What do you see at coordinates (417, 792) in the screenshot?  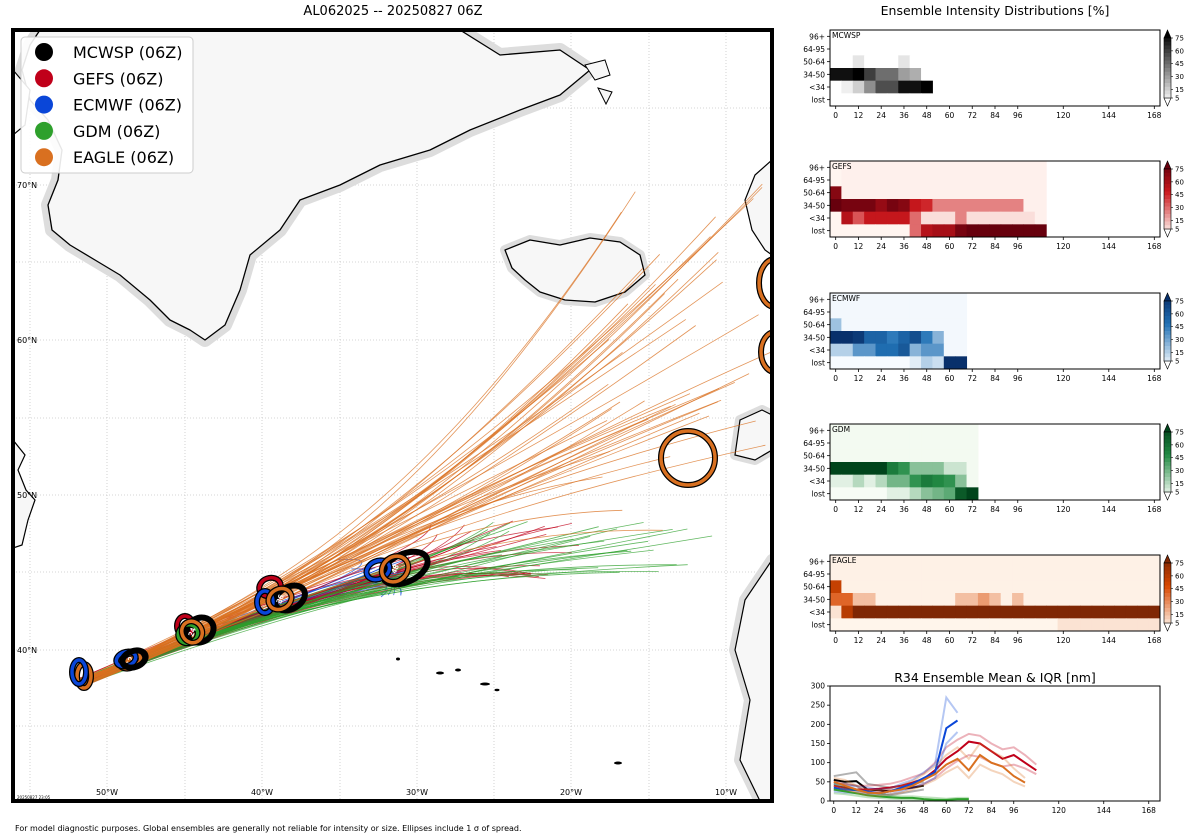 I see `lon-label: 30°W` at bounding box center [417, 792].